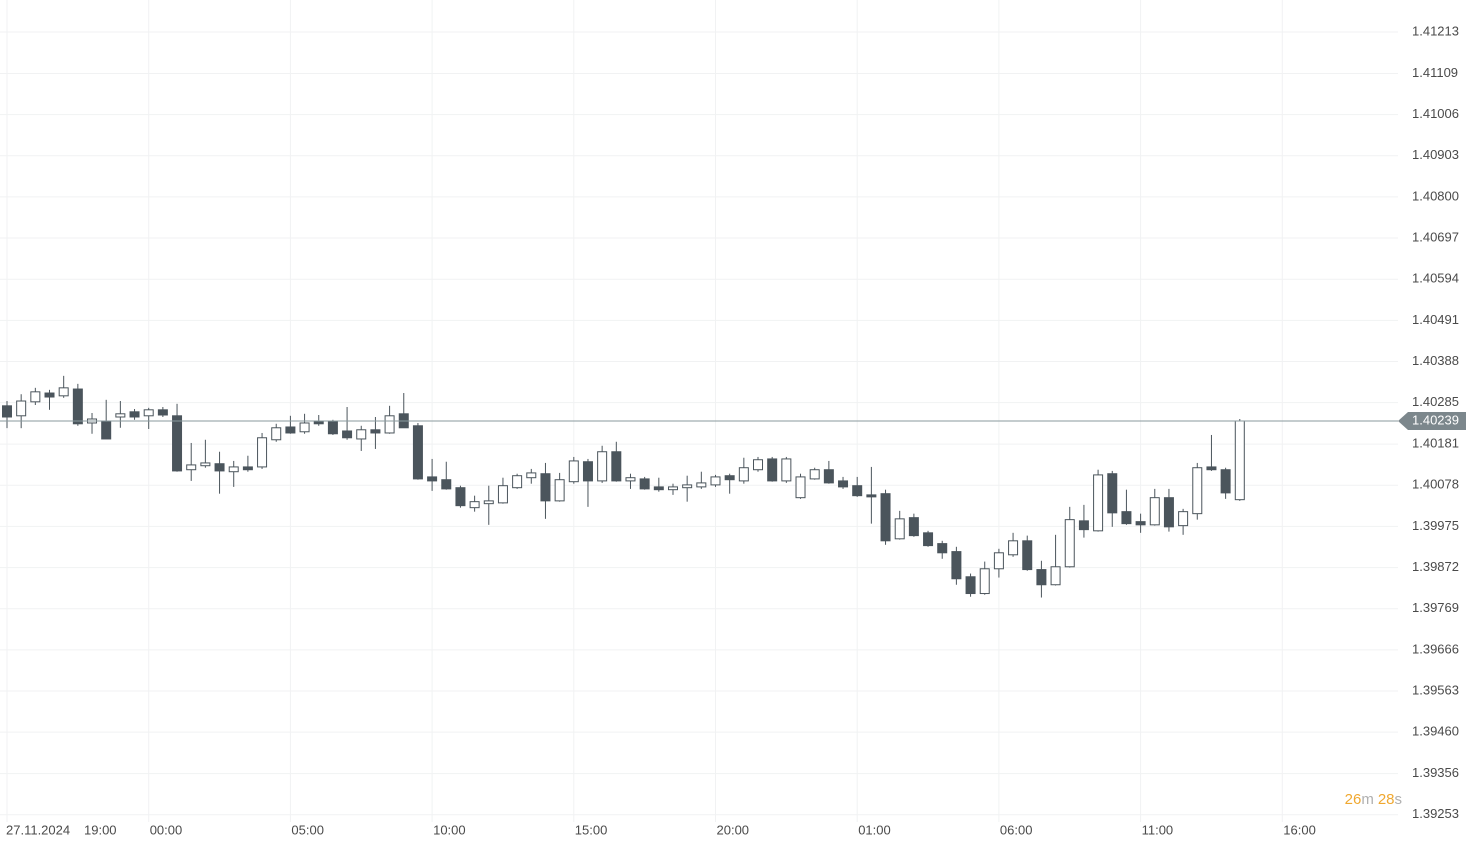 The width and height of the screenshot is (1471, 843). What do you see at coordinates (1435, 772) in the screenshot?
I see `y-tick-label: 1.39356` at bounding box center [1435, 772].